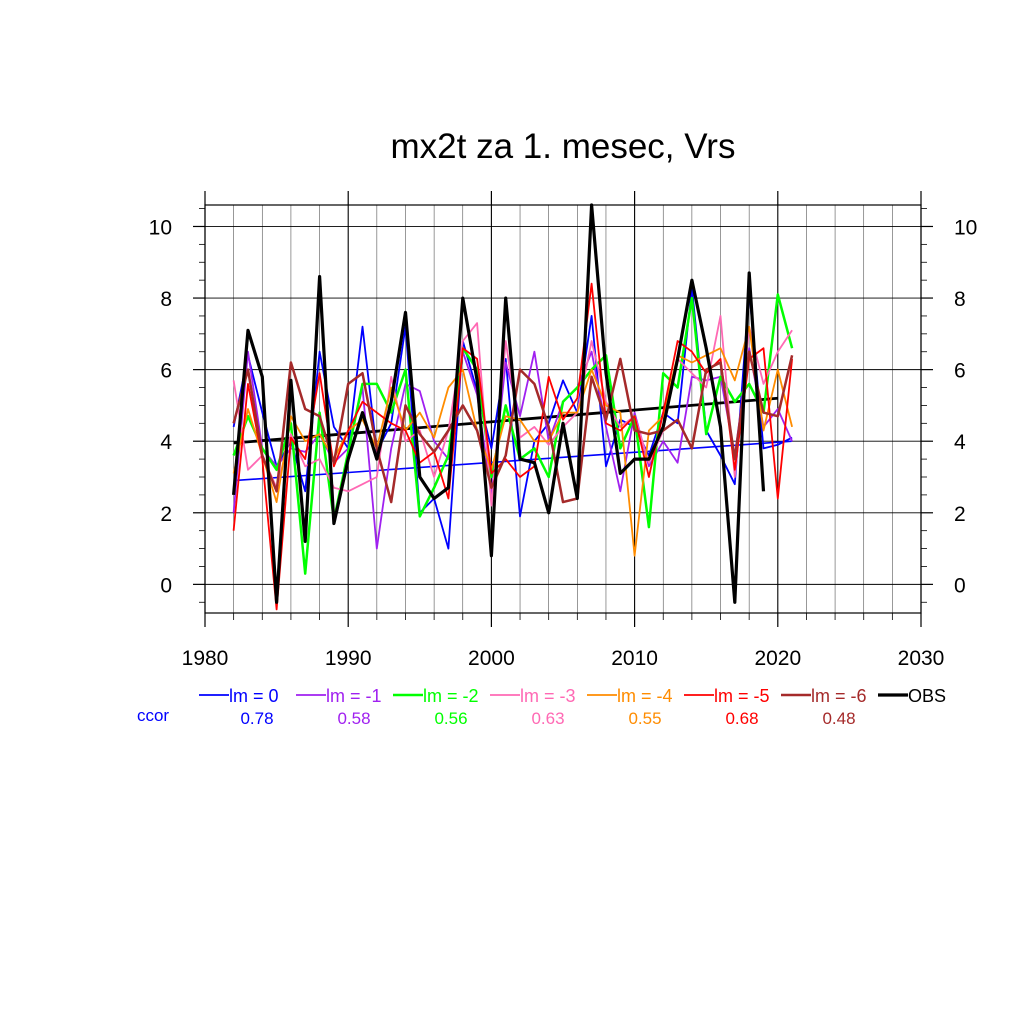 The width and height of the screenshot is (1024, 1024). What do you see at coordinates (348, 658) in the screenshot?
I see `x-tick-label: 1990` at bounding box center [348, 658].